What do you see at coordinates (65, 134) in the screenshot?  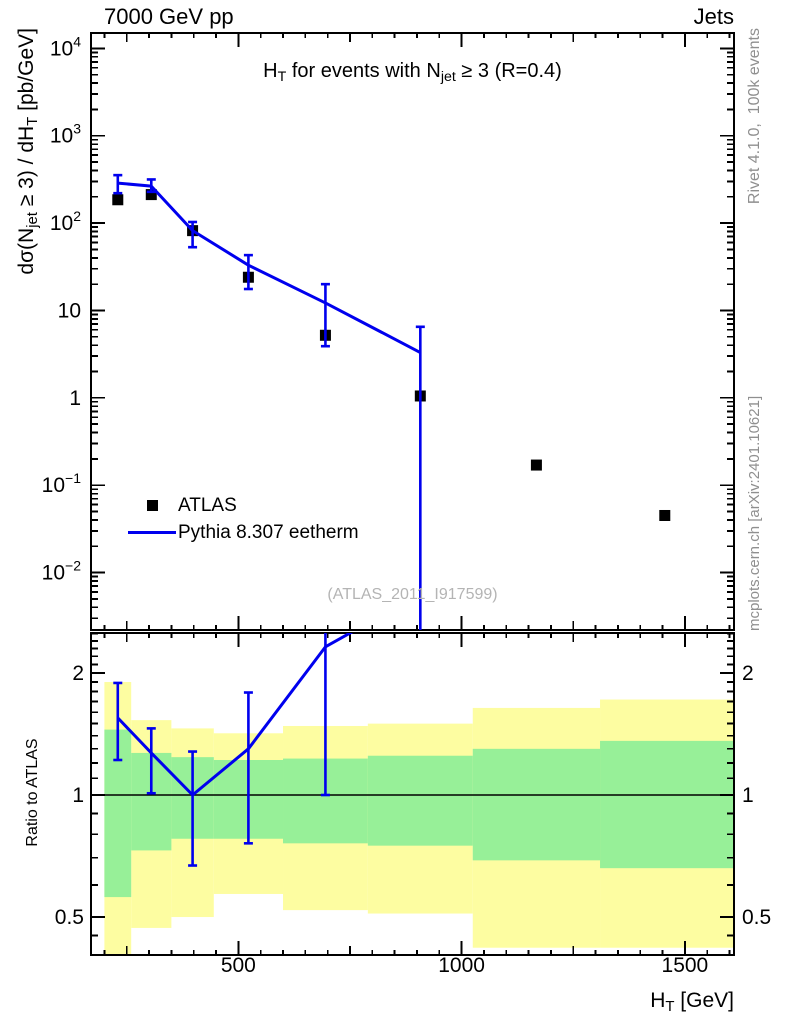 I see `svg-text: 10³` at bounding box center [65, 134].